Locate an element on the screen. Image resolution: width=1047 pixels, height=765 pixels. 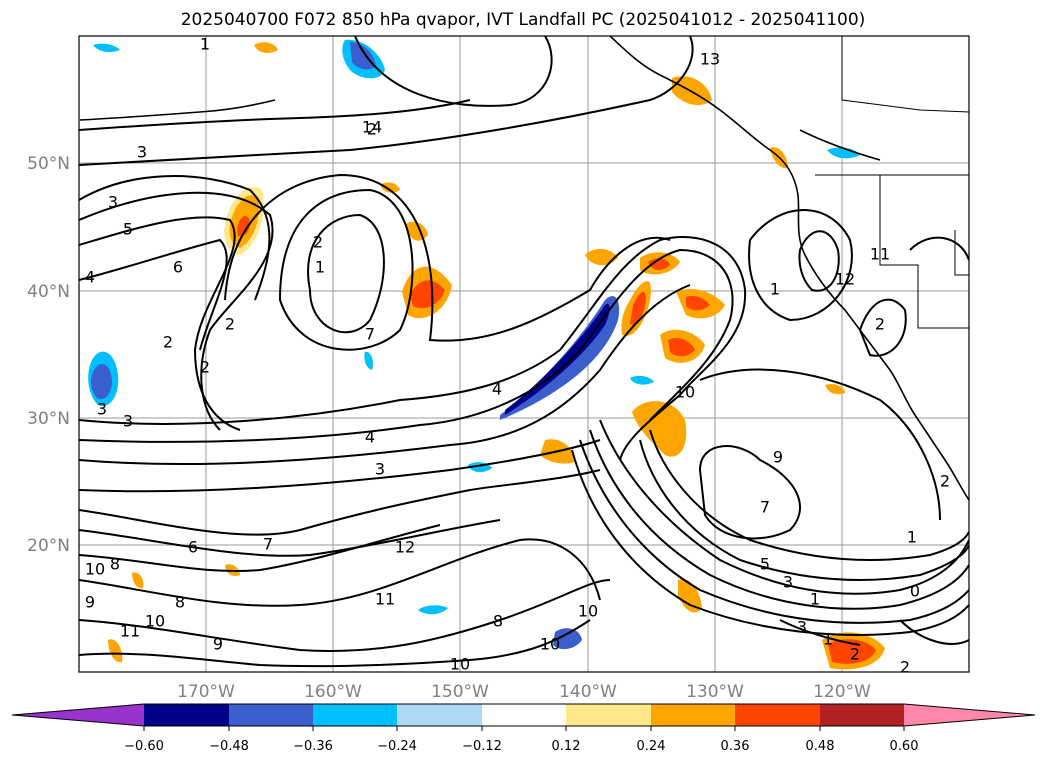
colorbar-tick-label: −0.36 is located at coordinates (313, 746).